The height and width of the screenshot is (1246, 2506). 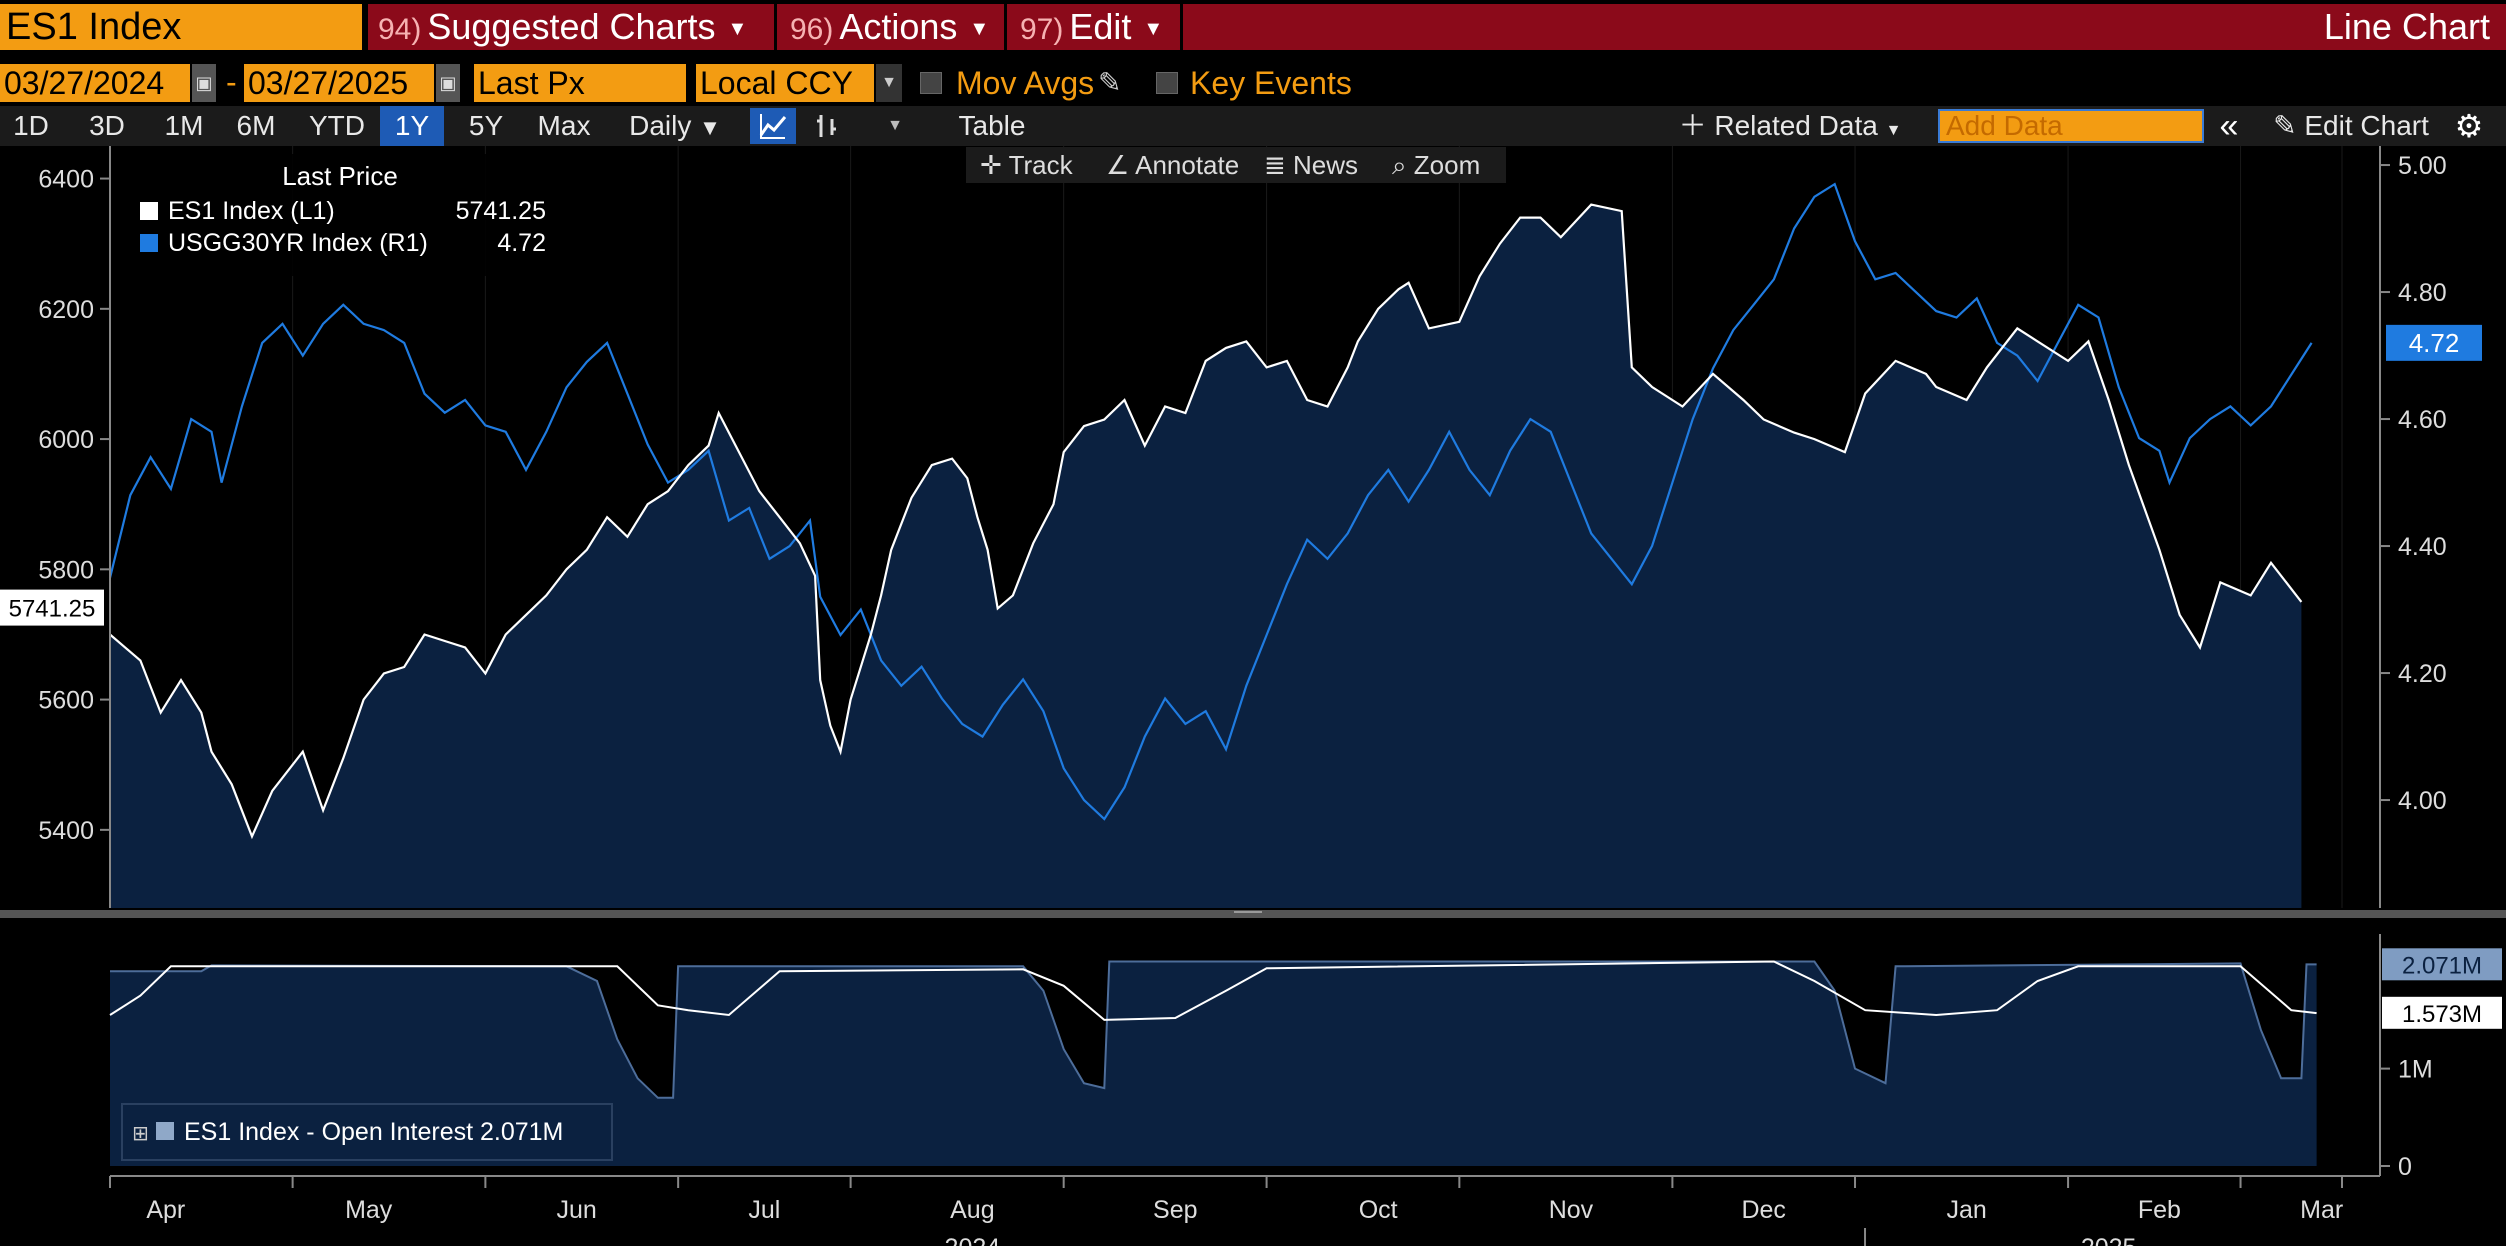 I want to click on legend-title: Last Price, so click(x=340, y=176).